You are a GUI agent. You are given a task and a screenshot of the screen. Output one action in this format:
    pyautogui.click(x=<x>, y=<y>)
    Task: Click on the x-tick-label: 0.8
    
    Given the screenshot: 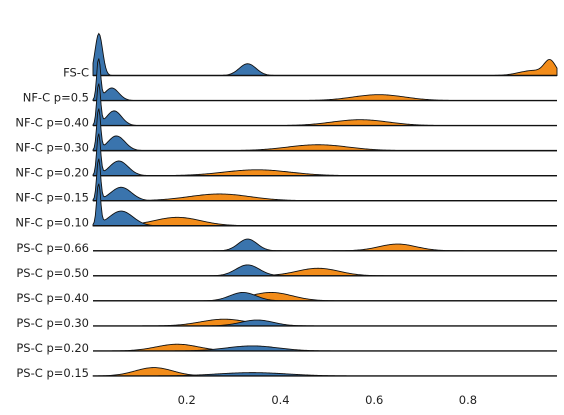 What is the action you would take?
    pyautogui.click(x=468, y=400)
    